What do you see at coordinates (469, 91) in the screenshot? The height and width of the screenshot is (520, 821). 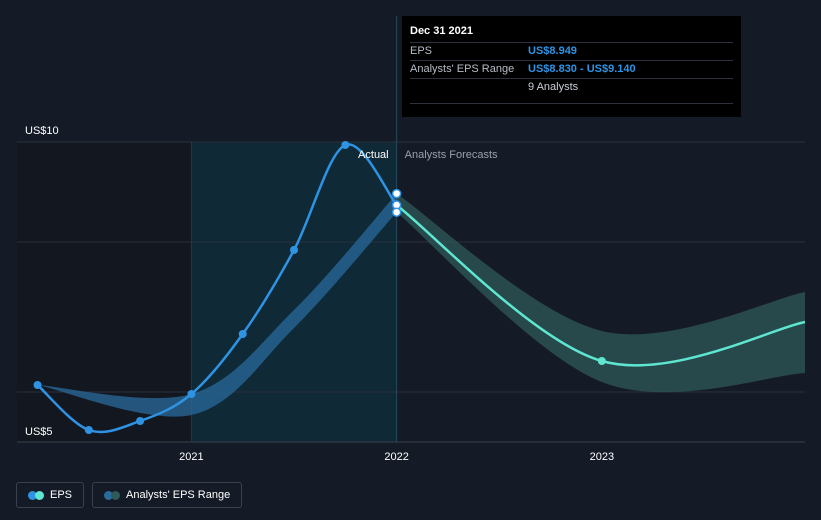 I see `tooltip-analysts-label` at bounding box center [469, 91].